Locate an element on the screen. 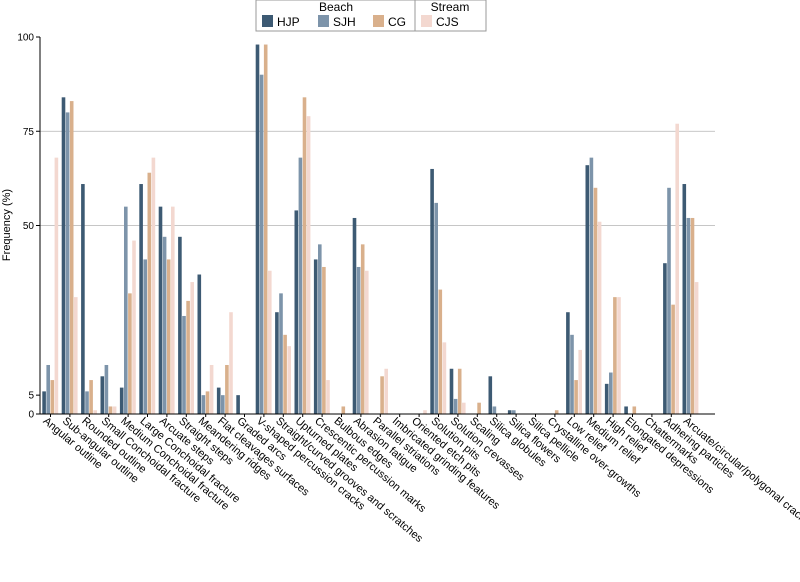  legend-label-cg: CG is located at coordinates (397, 22).